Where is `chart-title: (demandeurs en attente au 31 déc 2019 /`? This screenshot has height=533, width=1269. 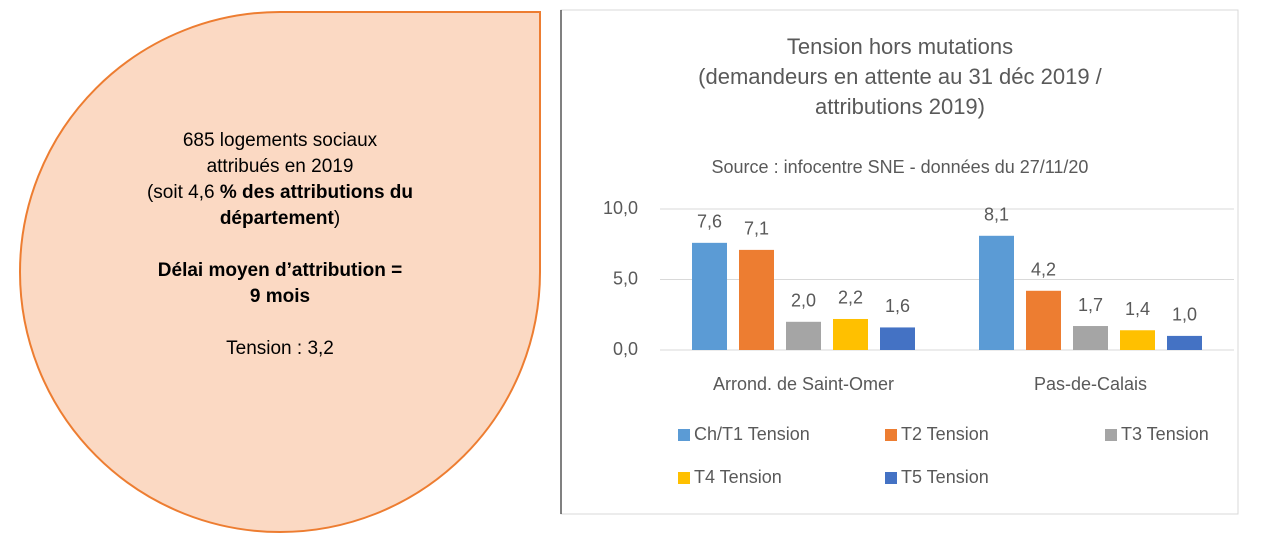
chart-title: (demandeurs en attente au 31 déc 2019 / is located at coordinates (900, 76).